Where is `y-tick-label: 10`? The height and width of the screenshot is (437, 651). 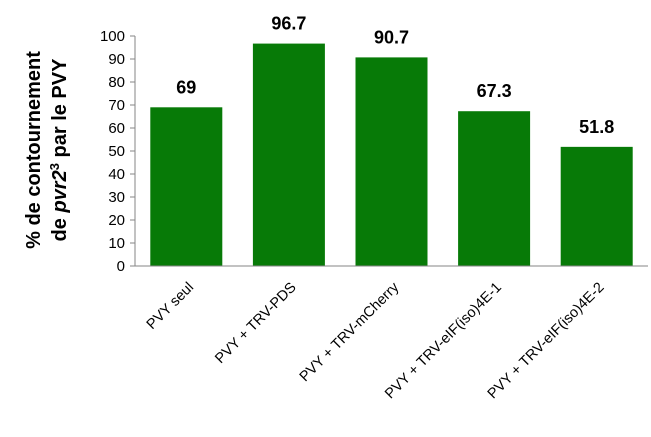 y-tick-label: 10 is located at coordinates (116, 243).